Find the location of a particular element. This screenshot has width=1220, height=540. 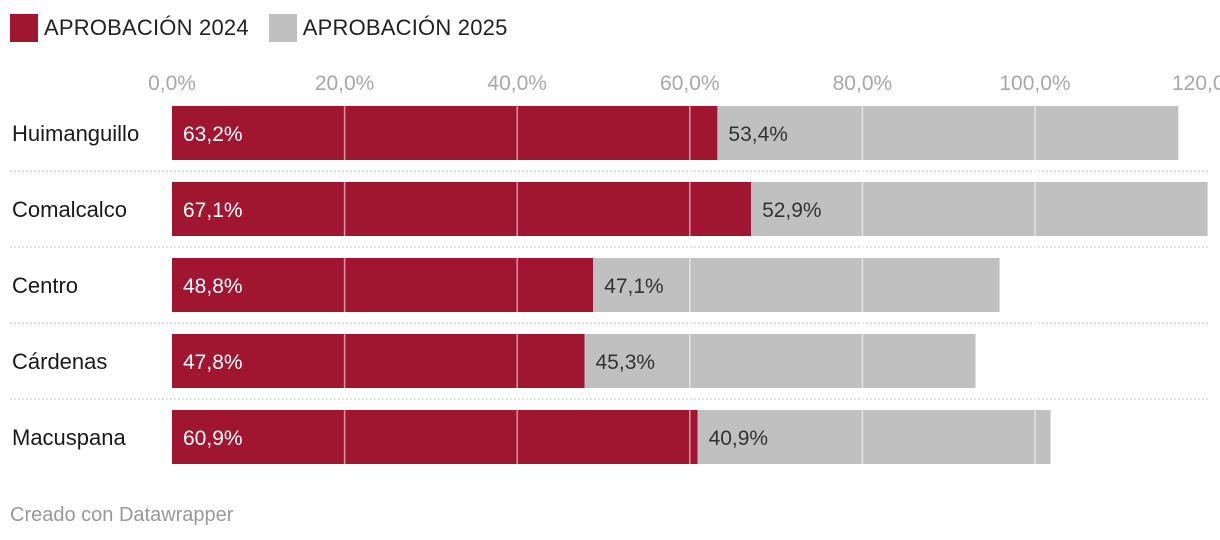

category-label: Cárdenas is located at coordinates (59, 361).